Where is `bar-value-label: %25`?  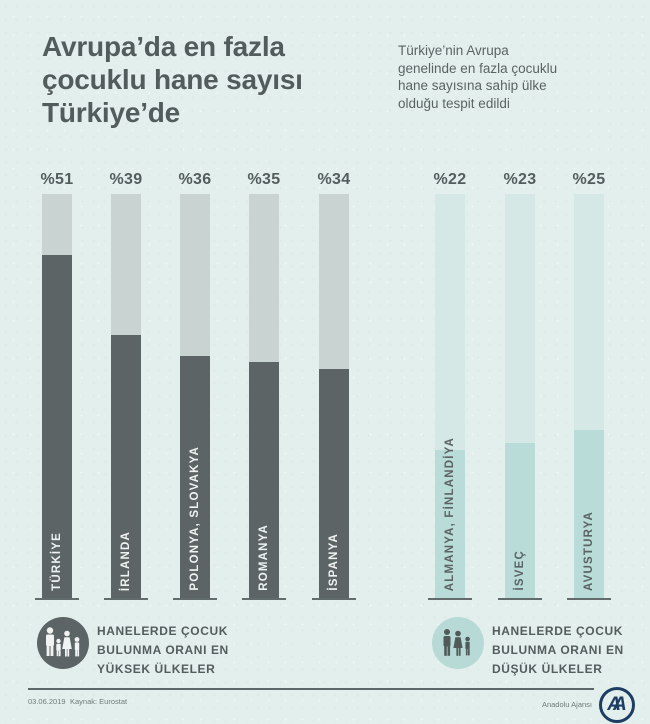
bar-value-label: %25 is located at coordinates (589, 179).